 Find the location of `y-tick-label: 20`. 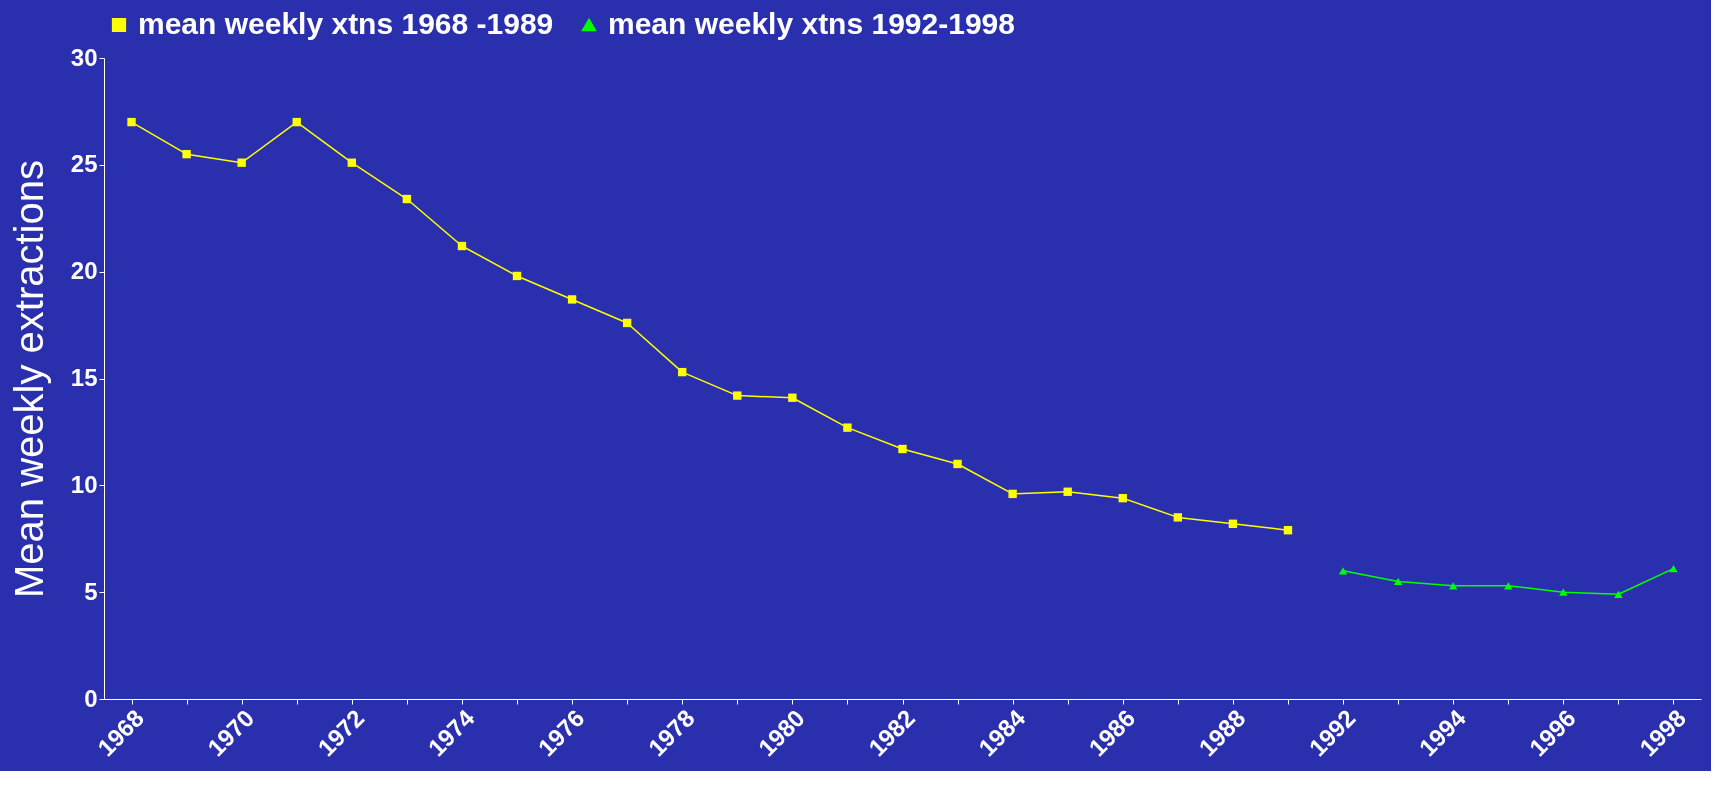

y-tick-label: 20 is located at coordinates (84, 271).